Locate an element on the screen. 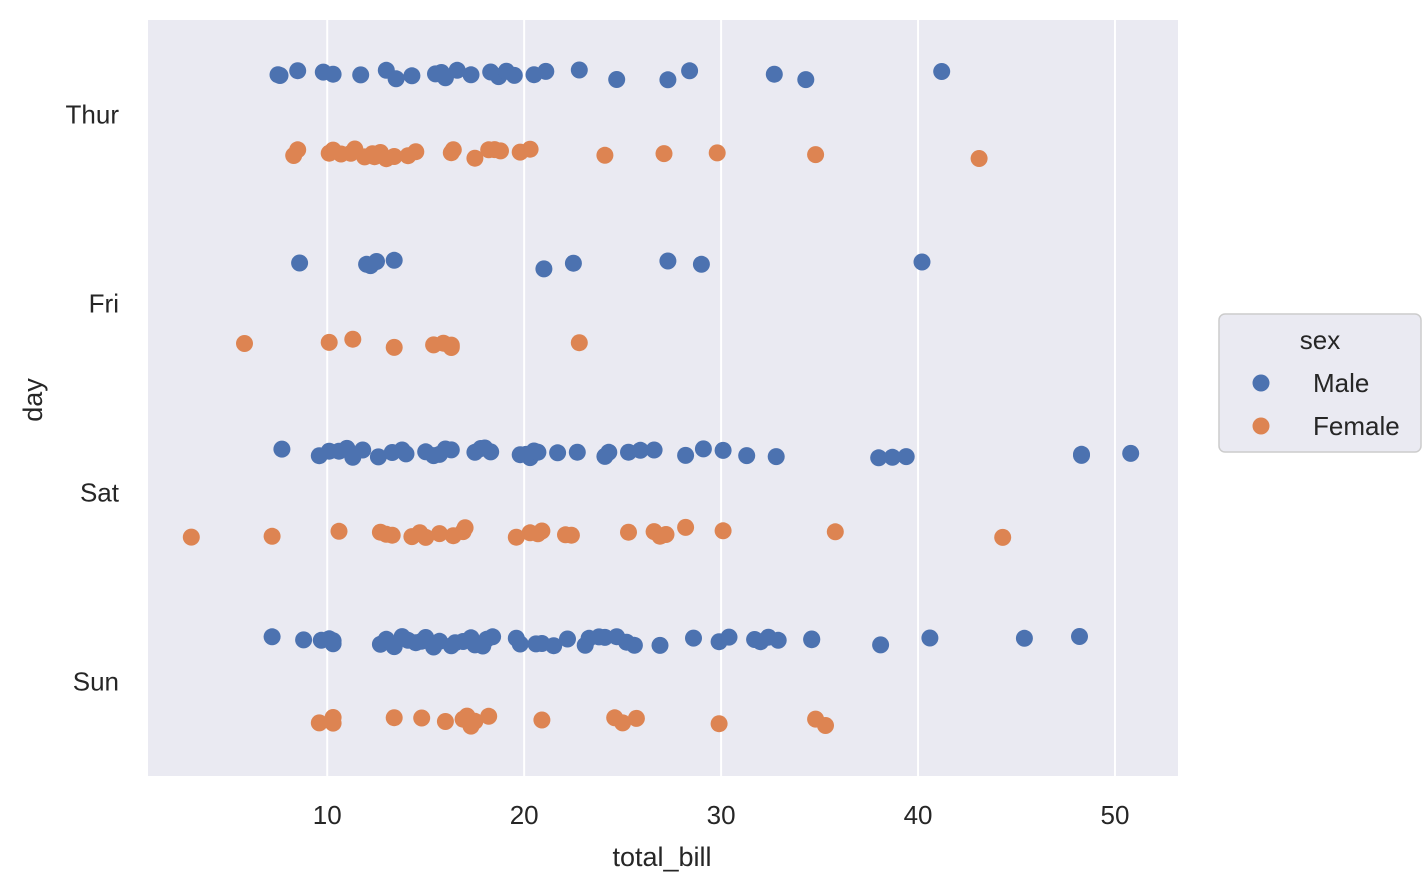 Image resolution: width=1426 pixels, height=890 pixels. x-tick-30: 30 is located at coordinates (721, 815).